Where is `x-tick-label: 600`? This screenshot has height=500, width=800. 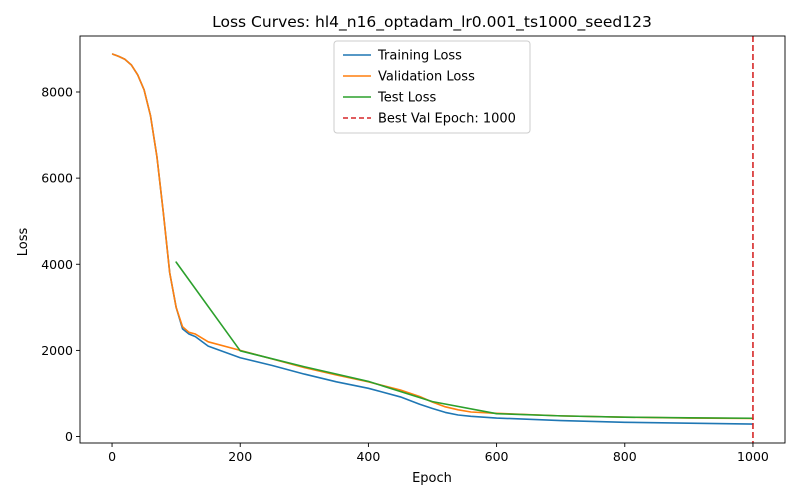
x-tick-label: 600 is located at coordinates (497, 456).